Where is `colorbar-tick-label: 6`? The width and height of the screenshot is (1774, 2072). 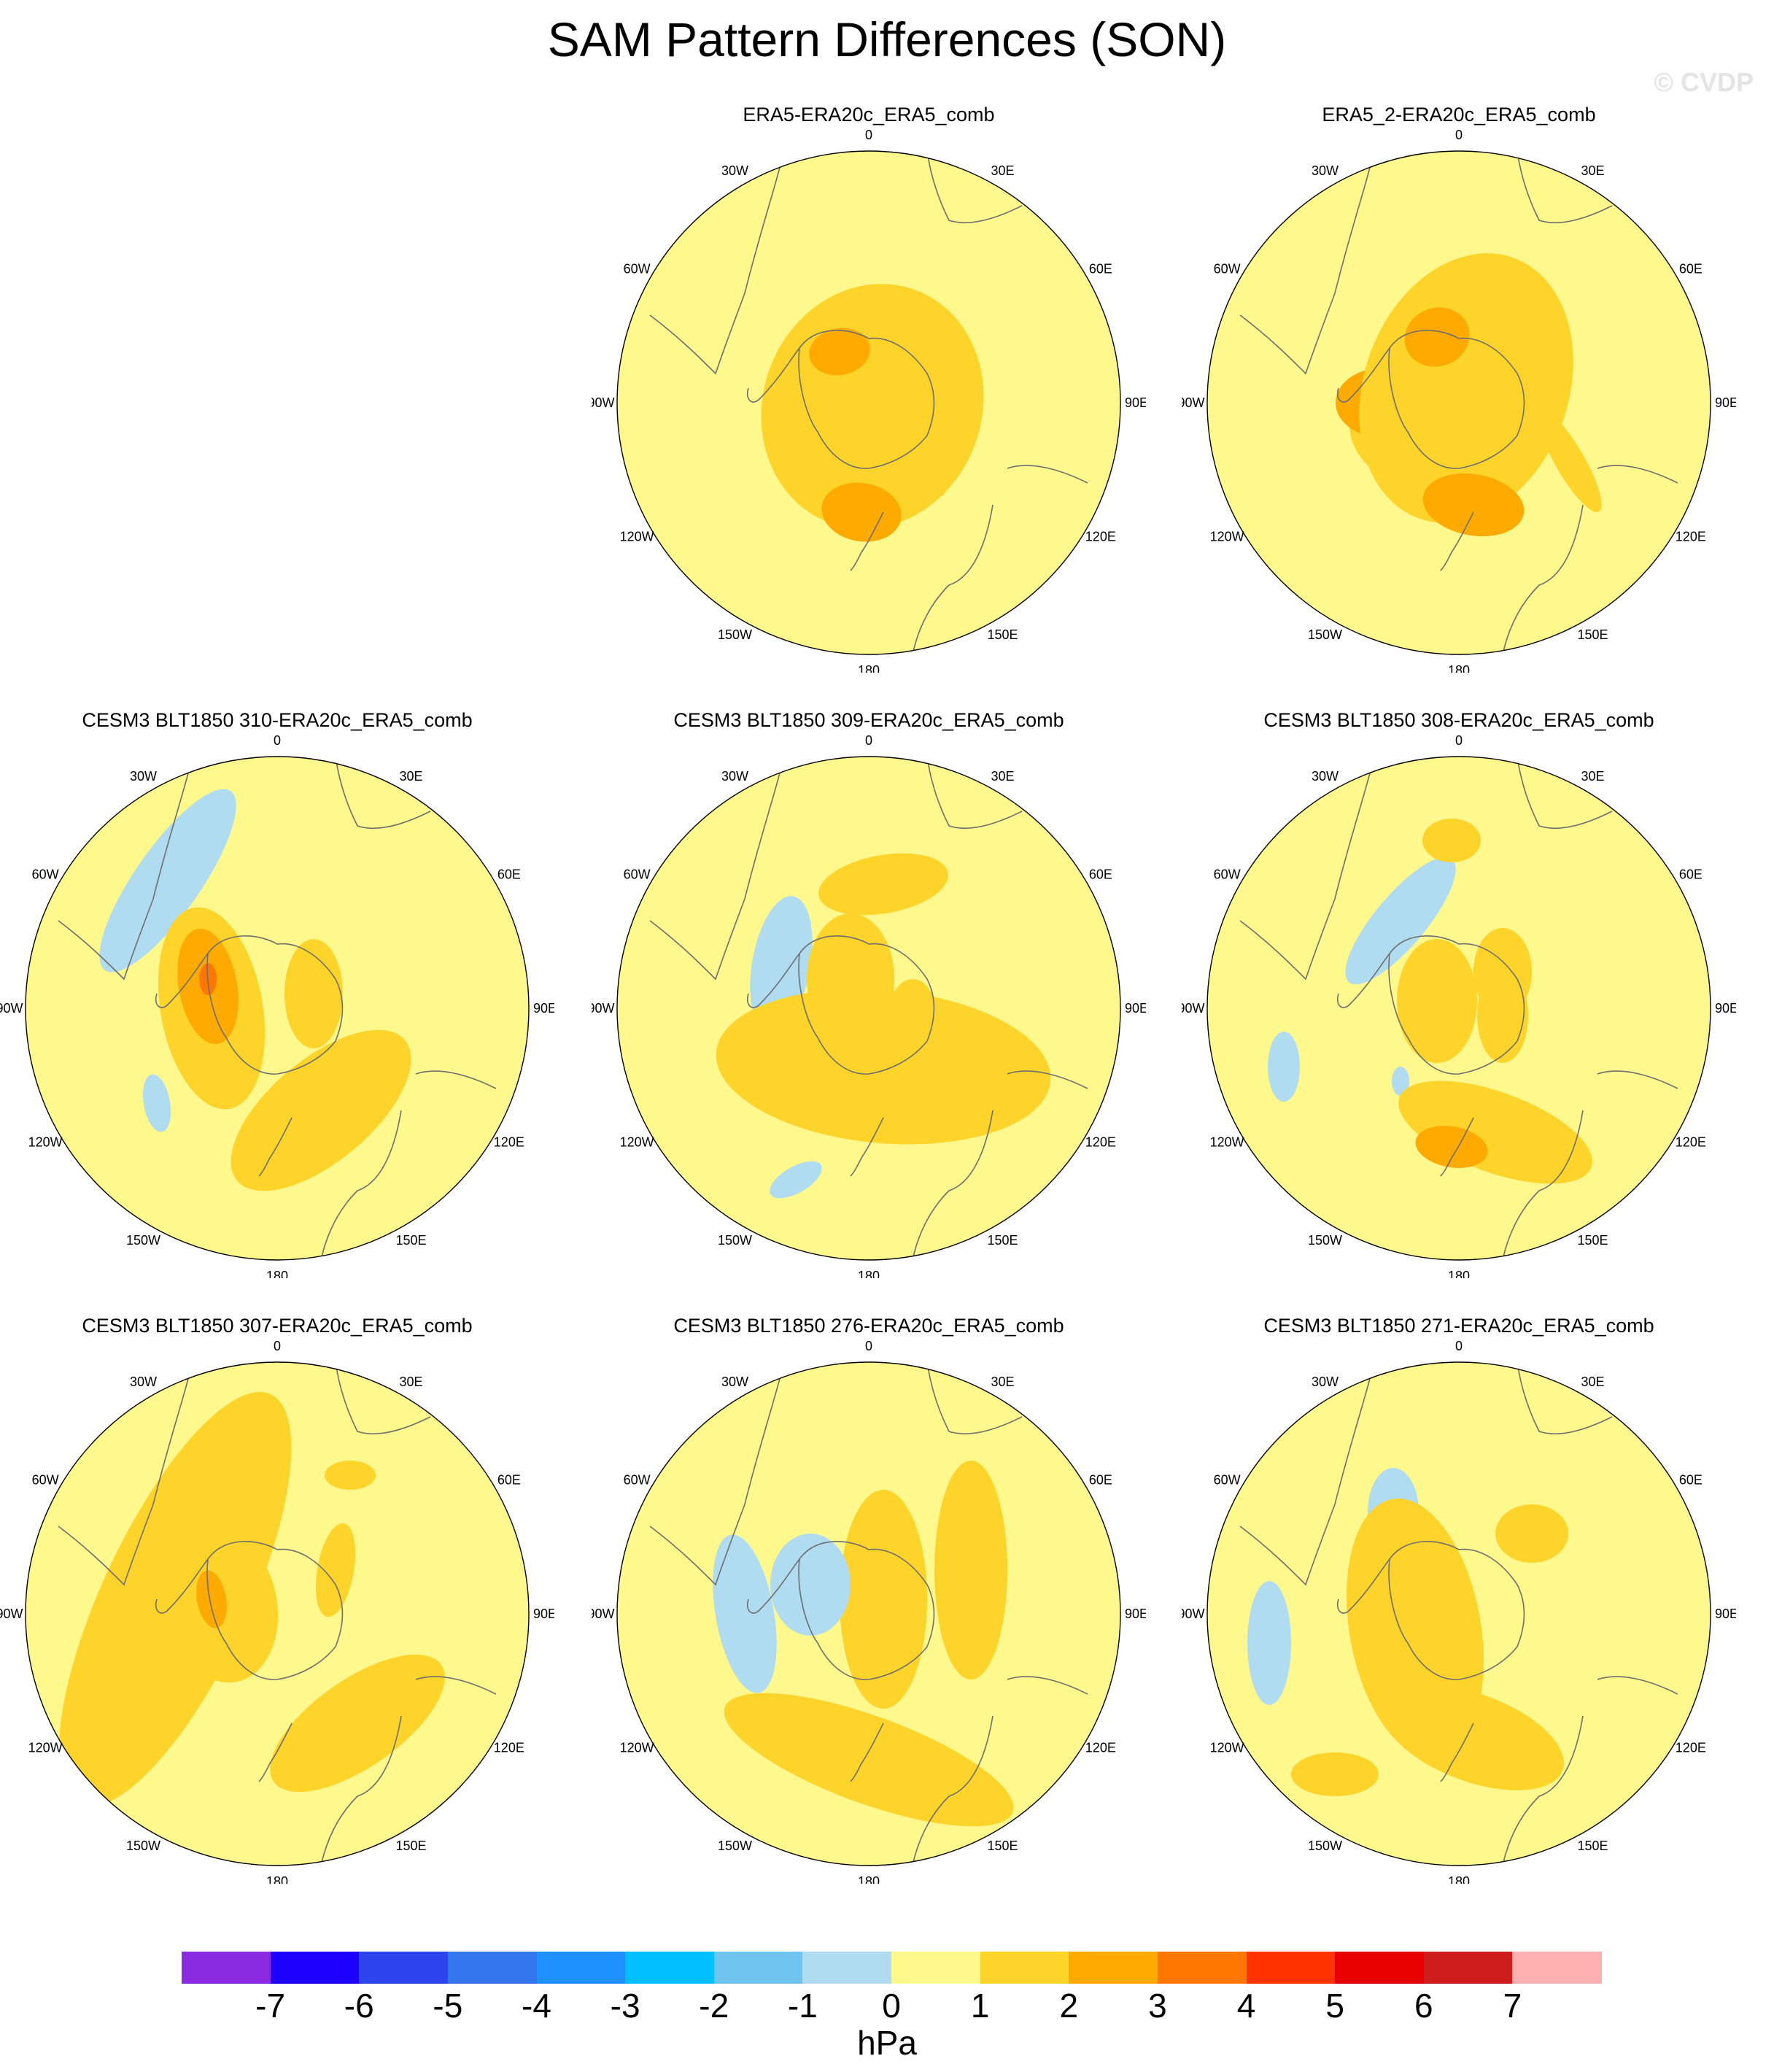
colorbar-tick-label: 6 is located at coordinates (1423, 2006).